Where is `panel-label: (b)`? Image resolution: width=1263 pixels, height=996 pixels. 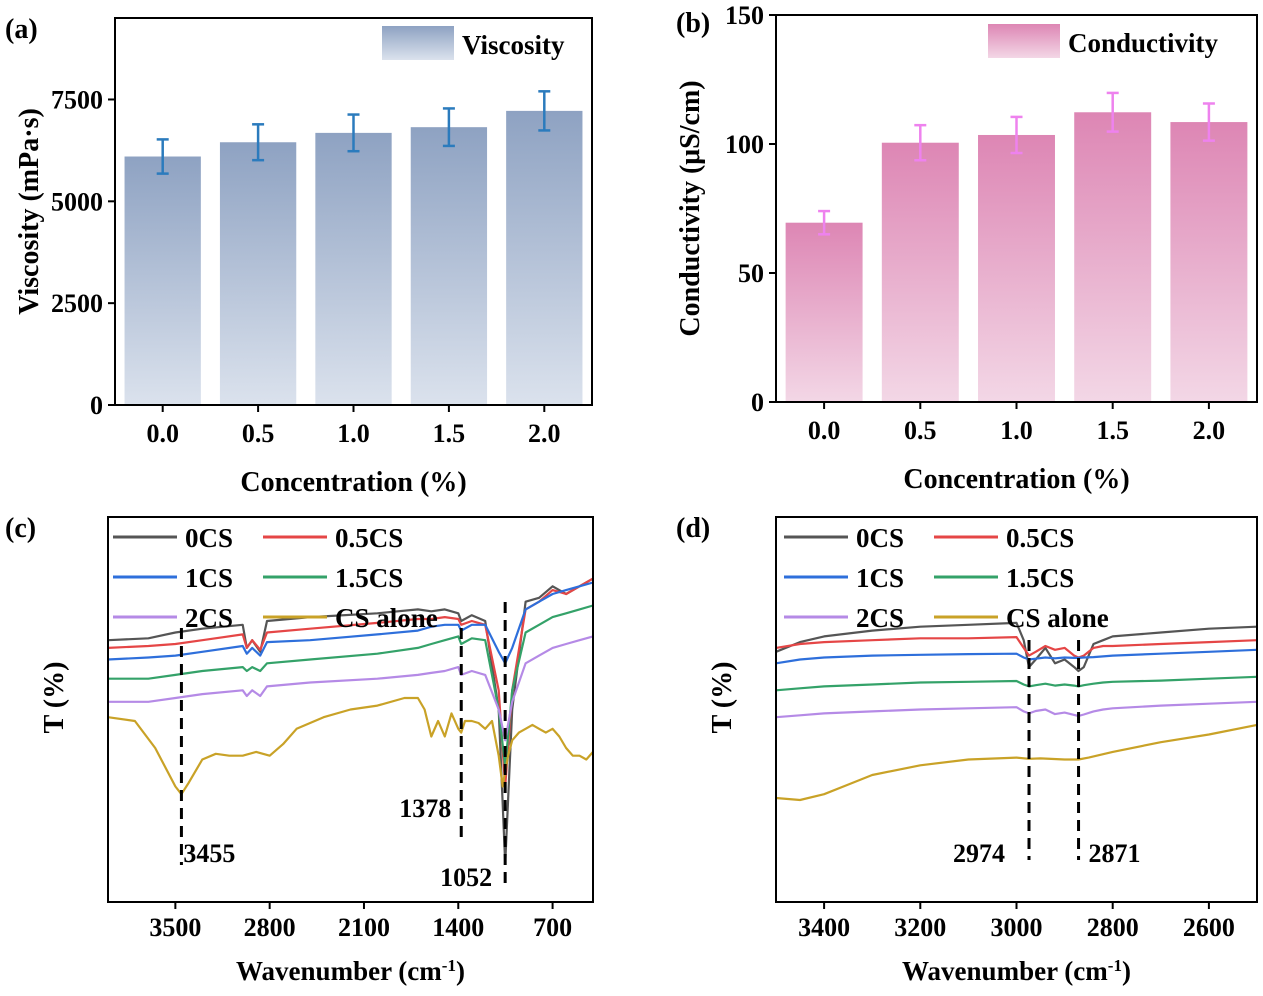
panel-label: (b) is located at coordinates (693, 23).